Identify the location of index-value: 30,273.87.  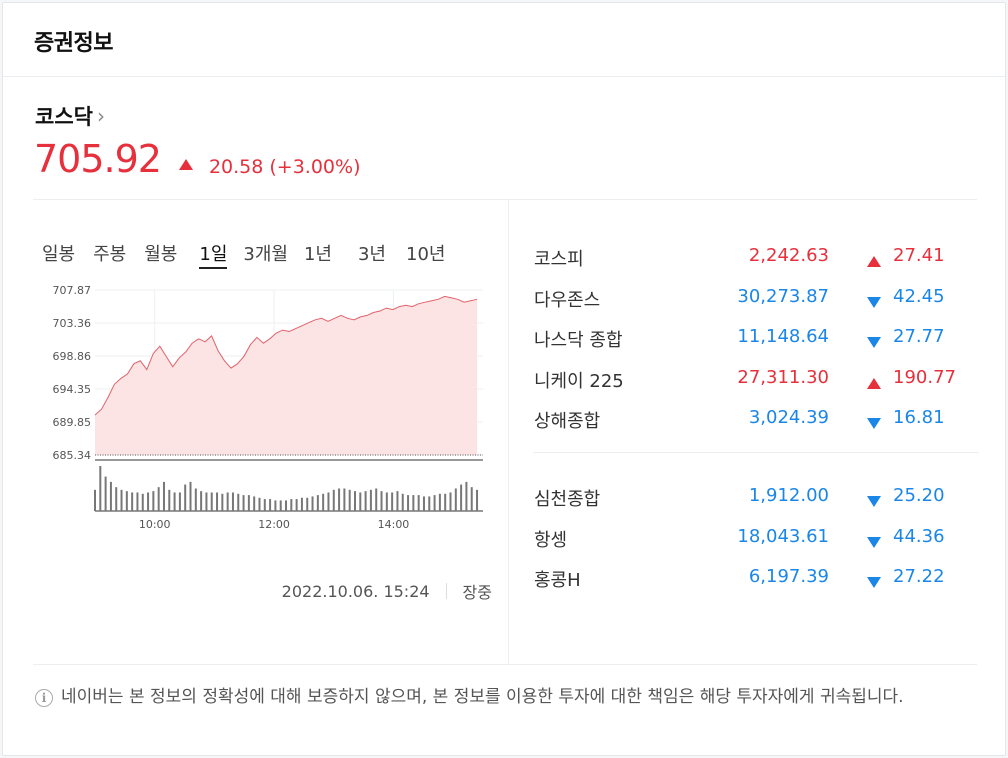
(783, 296).